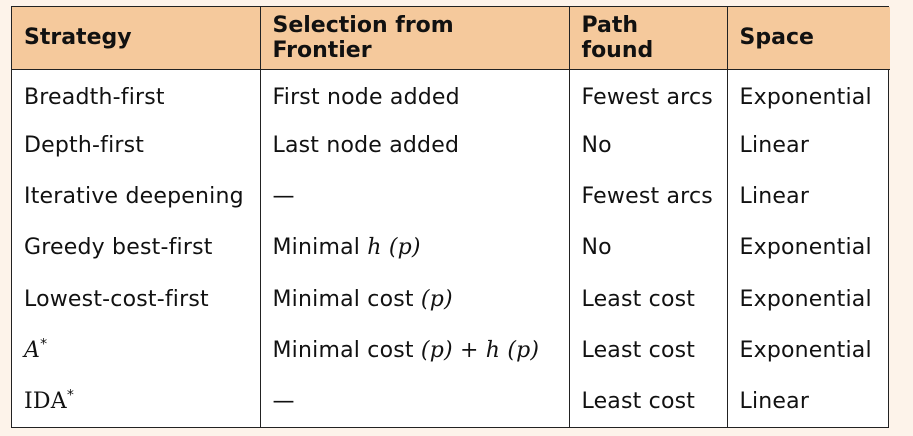 This screenshot has width=913, height=436. Describe the element at coordinates (116, 299) in the screenshot. I see `cell-strategy: Lowest-cost-first` at that location.